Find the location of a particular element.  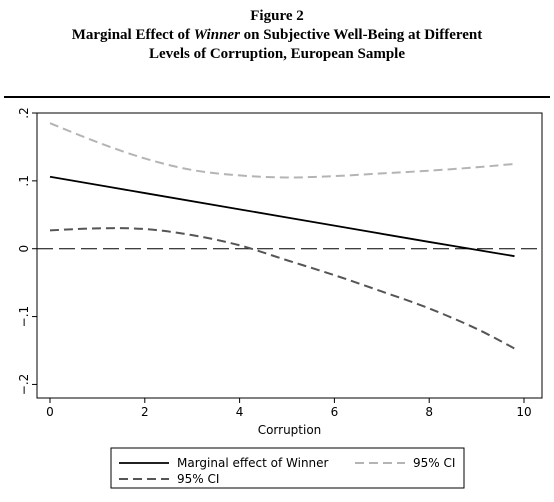

figure-title-line2: Levels of Corruption, European Sample is located at coordinates (277, 54).